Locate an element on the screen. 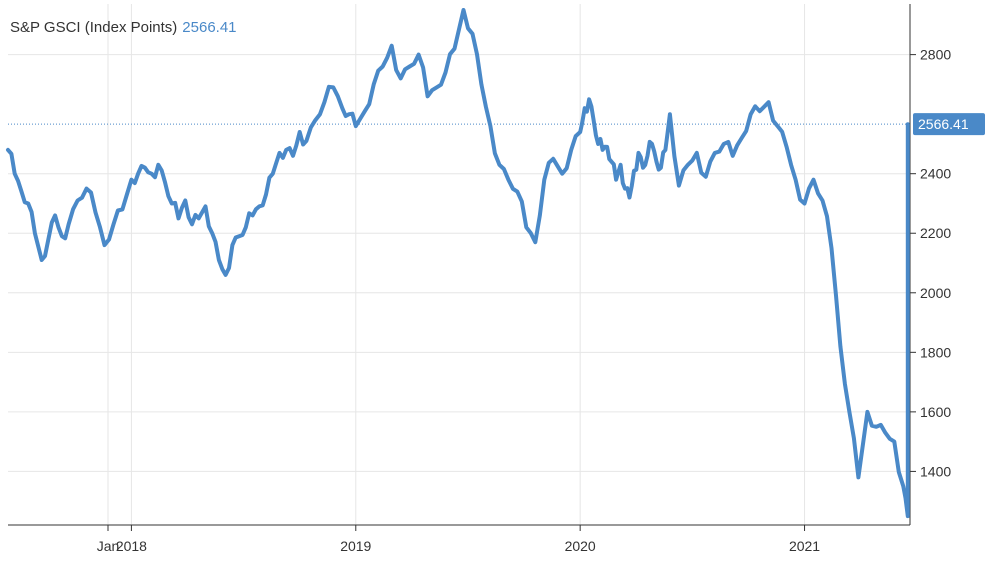 The width and height of the screenshot is (1000, 563). y-tick-label: 1400 is located at coordinates (935, 471).